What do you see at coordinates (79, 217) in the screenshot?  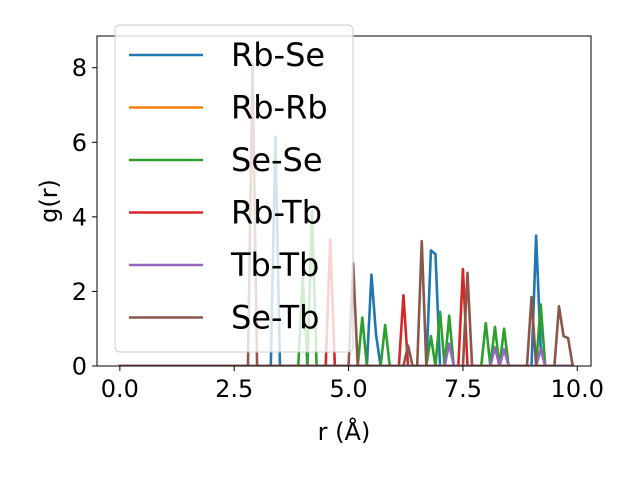 I see `y-tick-label: 4` at bounding box center [79, 217].